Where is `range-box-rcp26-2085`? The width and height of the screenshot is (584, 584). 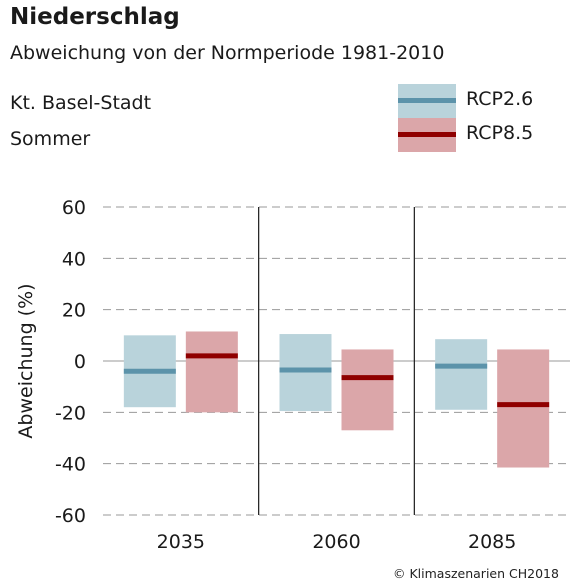 range-box-rcp26-2085 is located at coordinates (461, 374).